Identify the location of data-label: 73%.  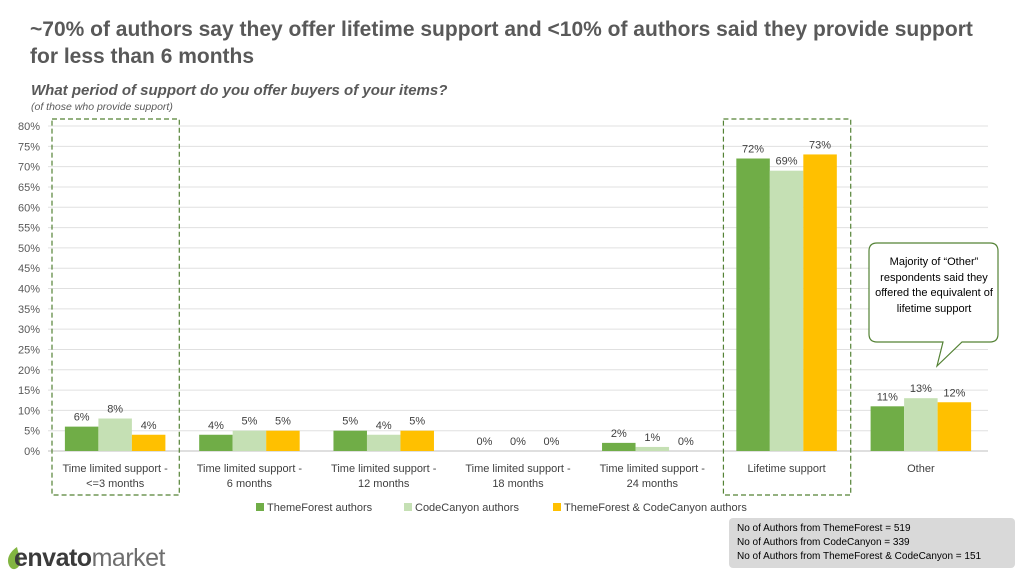
(820, 145).